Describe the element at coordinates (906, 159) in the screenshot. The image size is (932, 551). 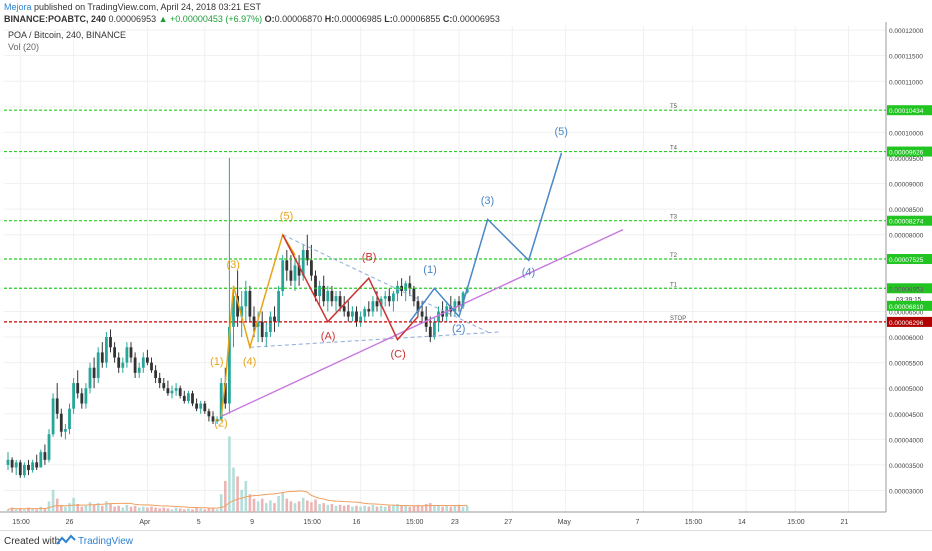
I see `y-tick-label: 0.00009500` at that location.